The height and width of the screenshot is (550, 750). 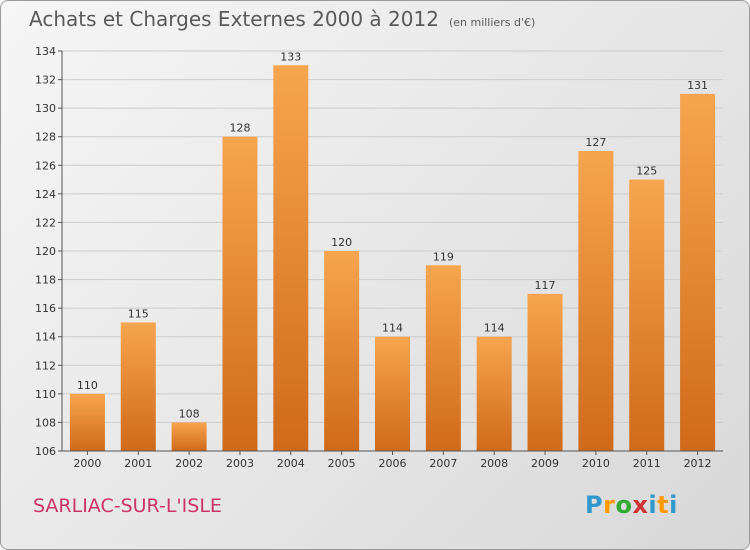 I want to click on chart-title: Achats et Charges Externes 2000 à 2012, so click(x=234, y=19).